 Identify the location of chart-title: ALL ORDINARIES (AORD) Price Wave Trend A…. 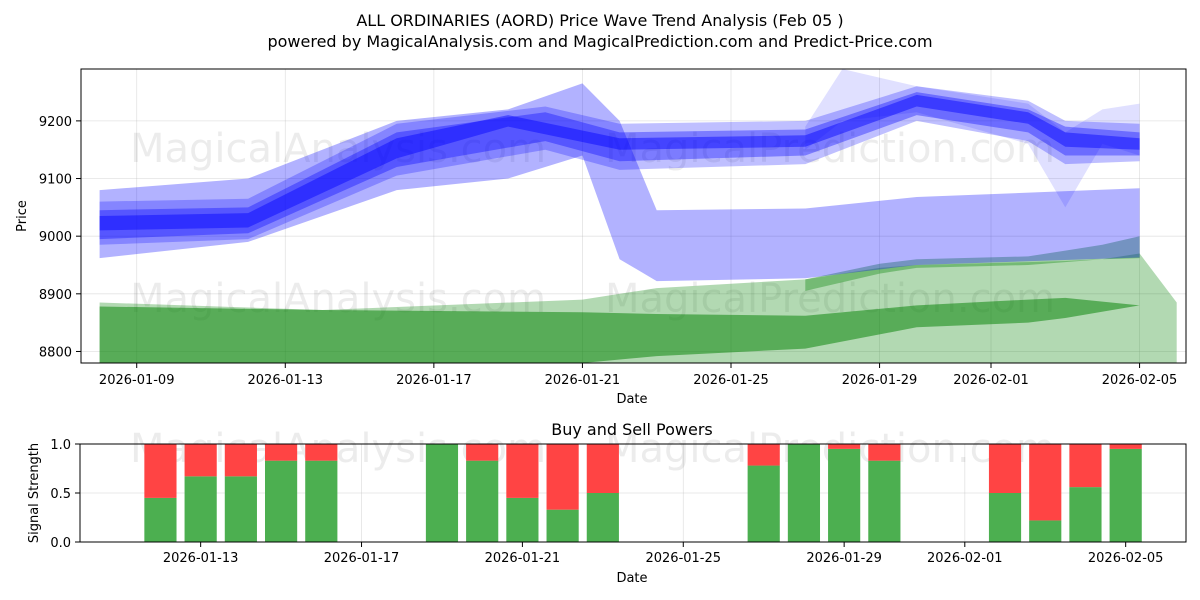
(599, 20).